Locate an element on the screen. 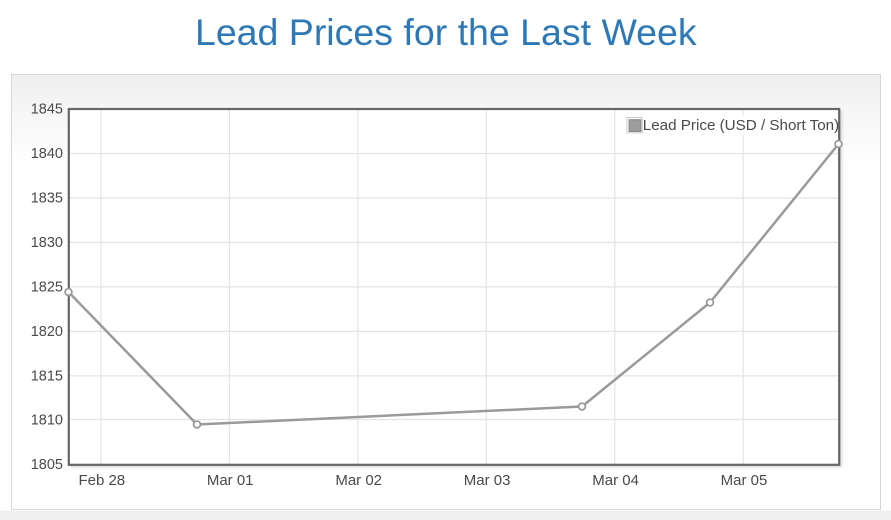  svg-text: Mar 05 is located at coordinates (744, 480).